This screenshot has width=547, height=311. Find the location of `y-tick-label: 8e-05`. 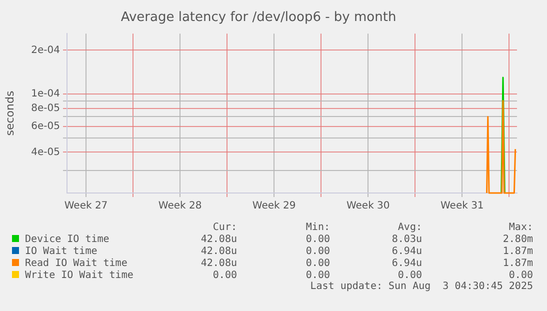

y-tick-label: 8e-05 is located at coordinates (45, 108).